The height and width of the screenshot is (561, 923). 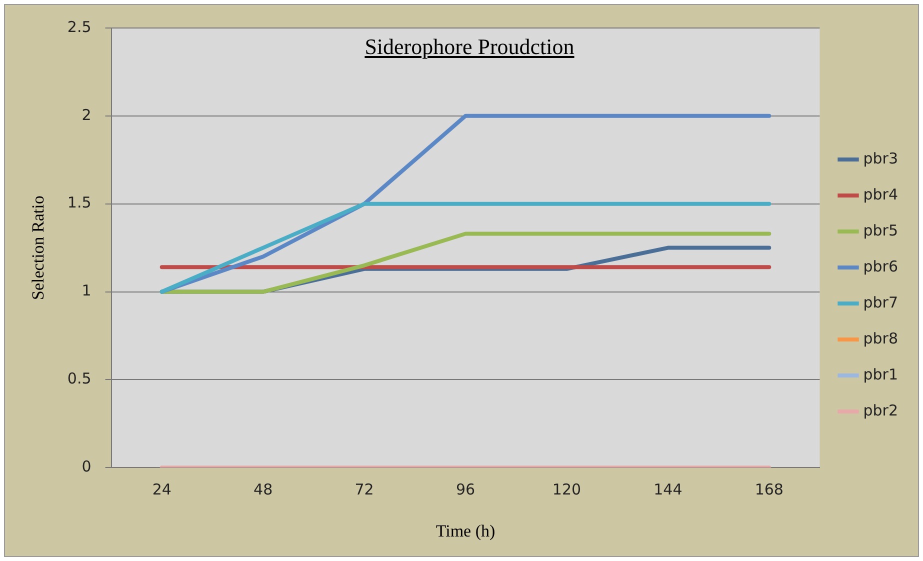 I want to click on y-tick-label: 2, so click(x=87, y=115).